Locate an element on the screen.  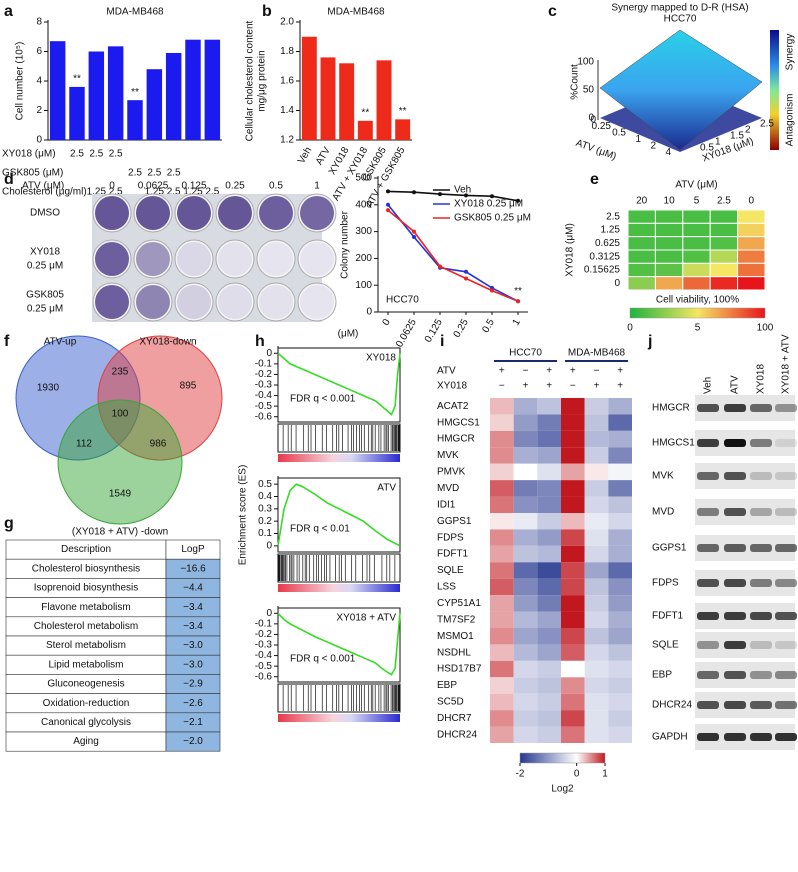
row-label: TM7SF2 is located at coordinates (456, 619).